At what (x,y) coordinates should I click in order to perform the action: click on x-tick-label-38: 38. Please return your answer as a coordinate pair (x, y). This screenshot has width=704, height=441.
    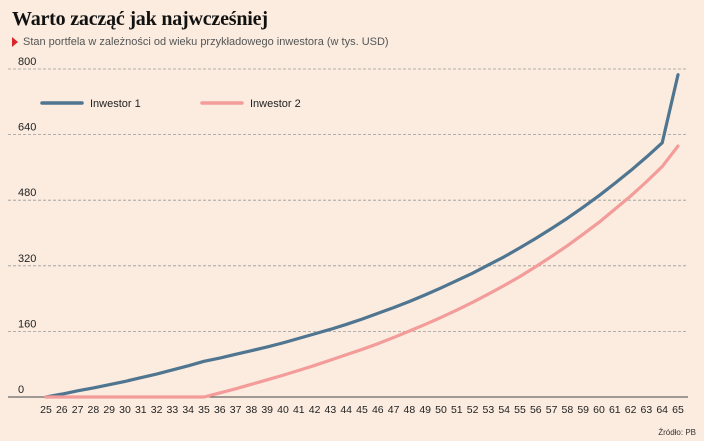
    Looking at the image, I should click on (252, 410).